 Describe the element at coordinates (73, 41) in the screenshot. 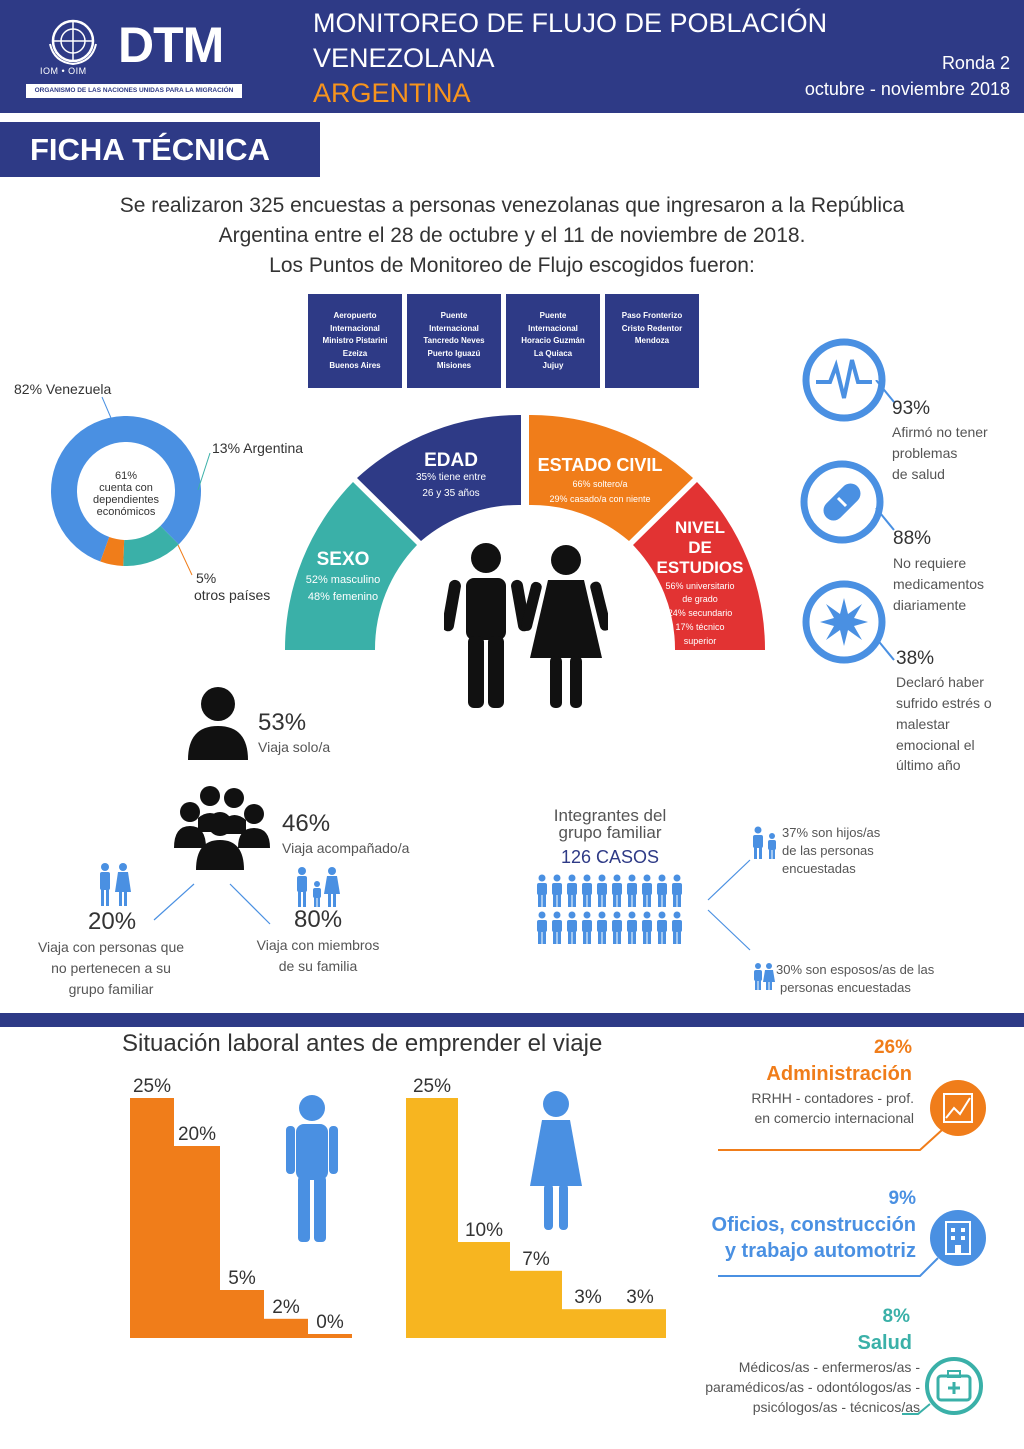

I see `un-emblem-icon` at that location.